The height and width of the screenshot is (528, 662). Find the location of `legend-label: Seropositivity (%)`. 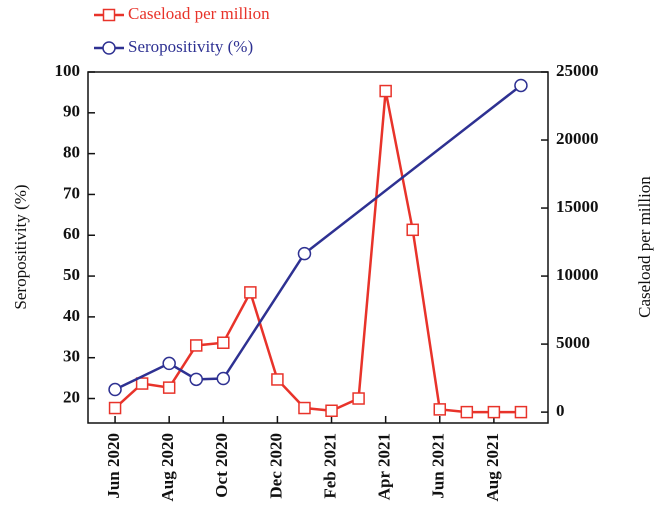

legend-label: Seropositivity (%) is located at coordinates (190, 46).